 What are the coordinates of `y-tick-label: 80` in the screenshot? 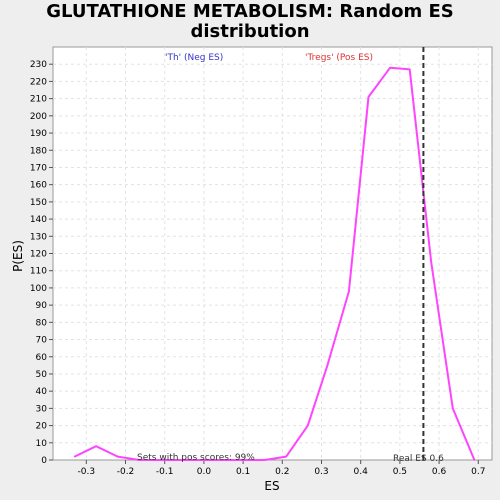 It's located at (42, 323).